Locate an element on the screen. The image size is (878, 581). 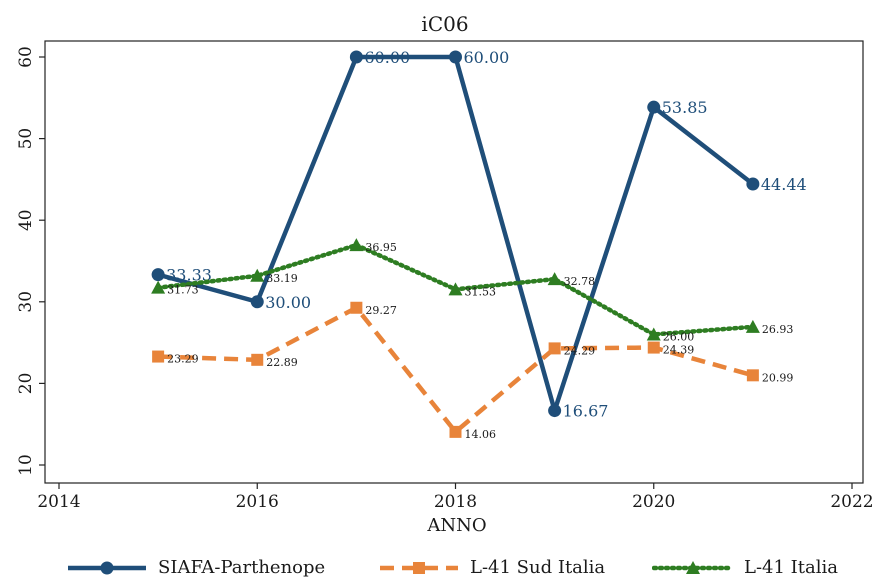
series-0-data-label-3: 60.00 is located at coordinates (487, 57).